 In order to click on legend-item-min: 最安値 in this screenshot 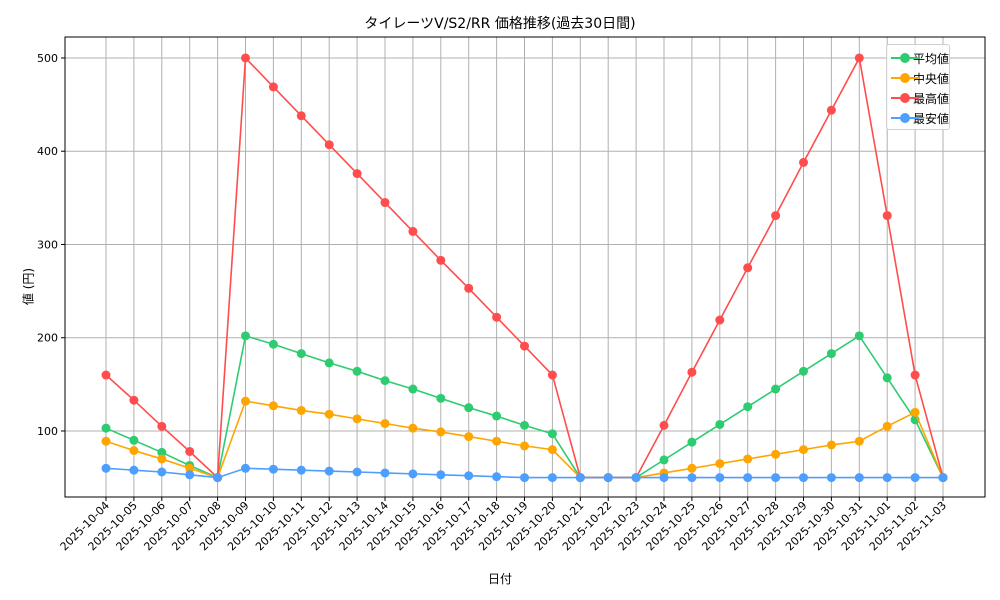, I will do `click(920, 118)`.